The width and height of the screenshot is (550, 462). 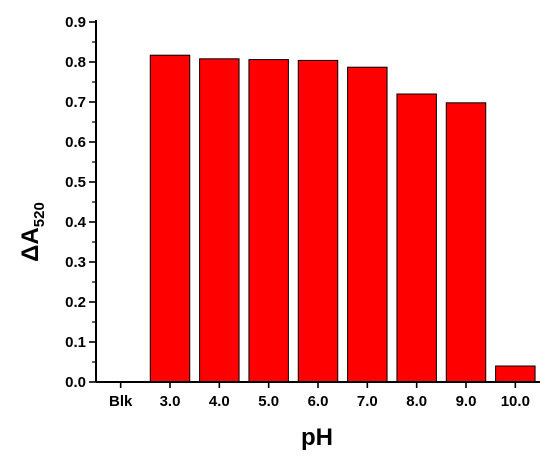 What do you see at coordinates (416, 401) in the screenshot?
I see `x-tick-label: 8.0` at bounding box center [416, 401].